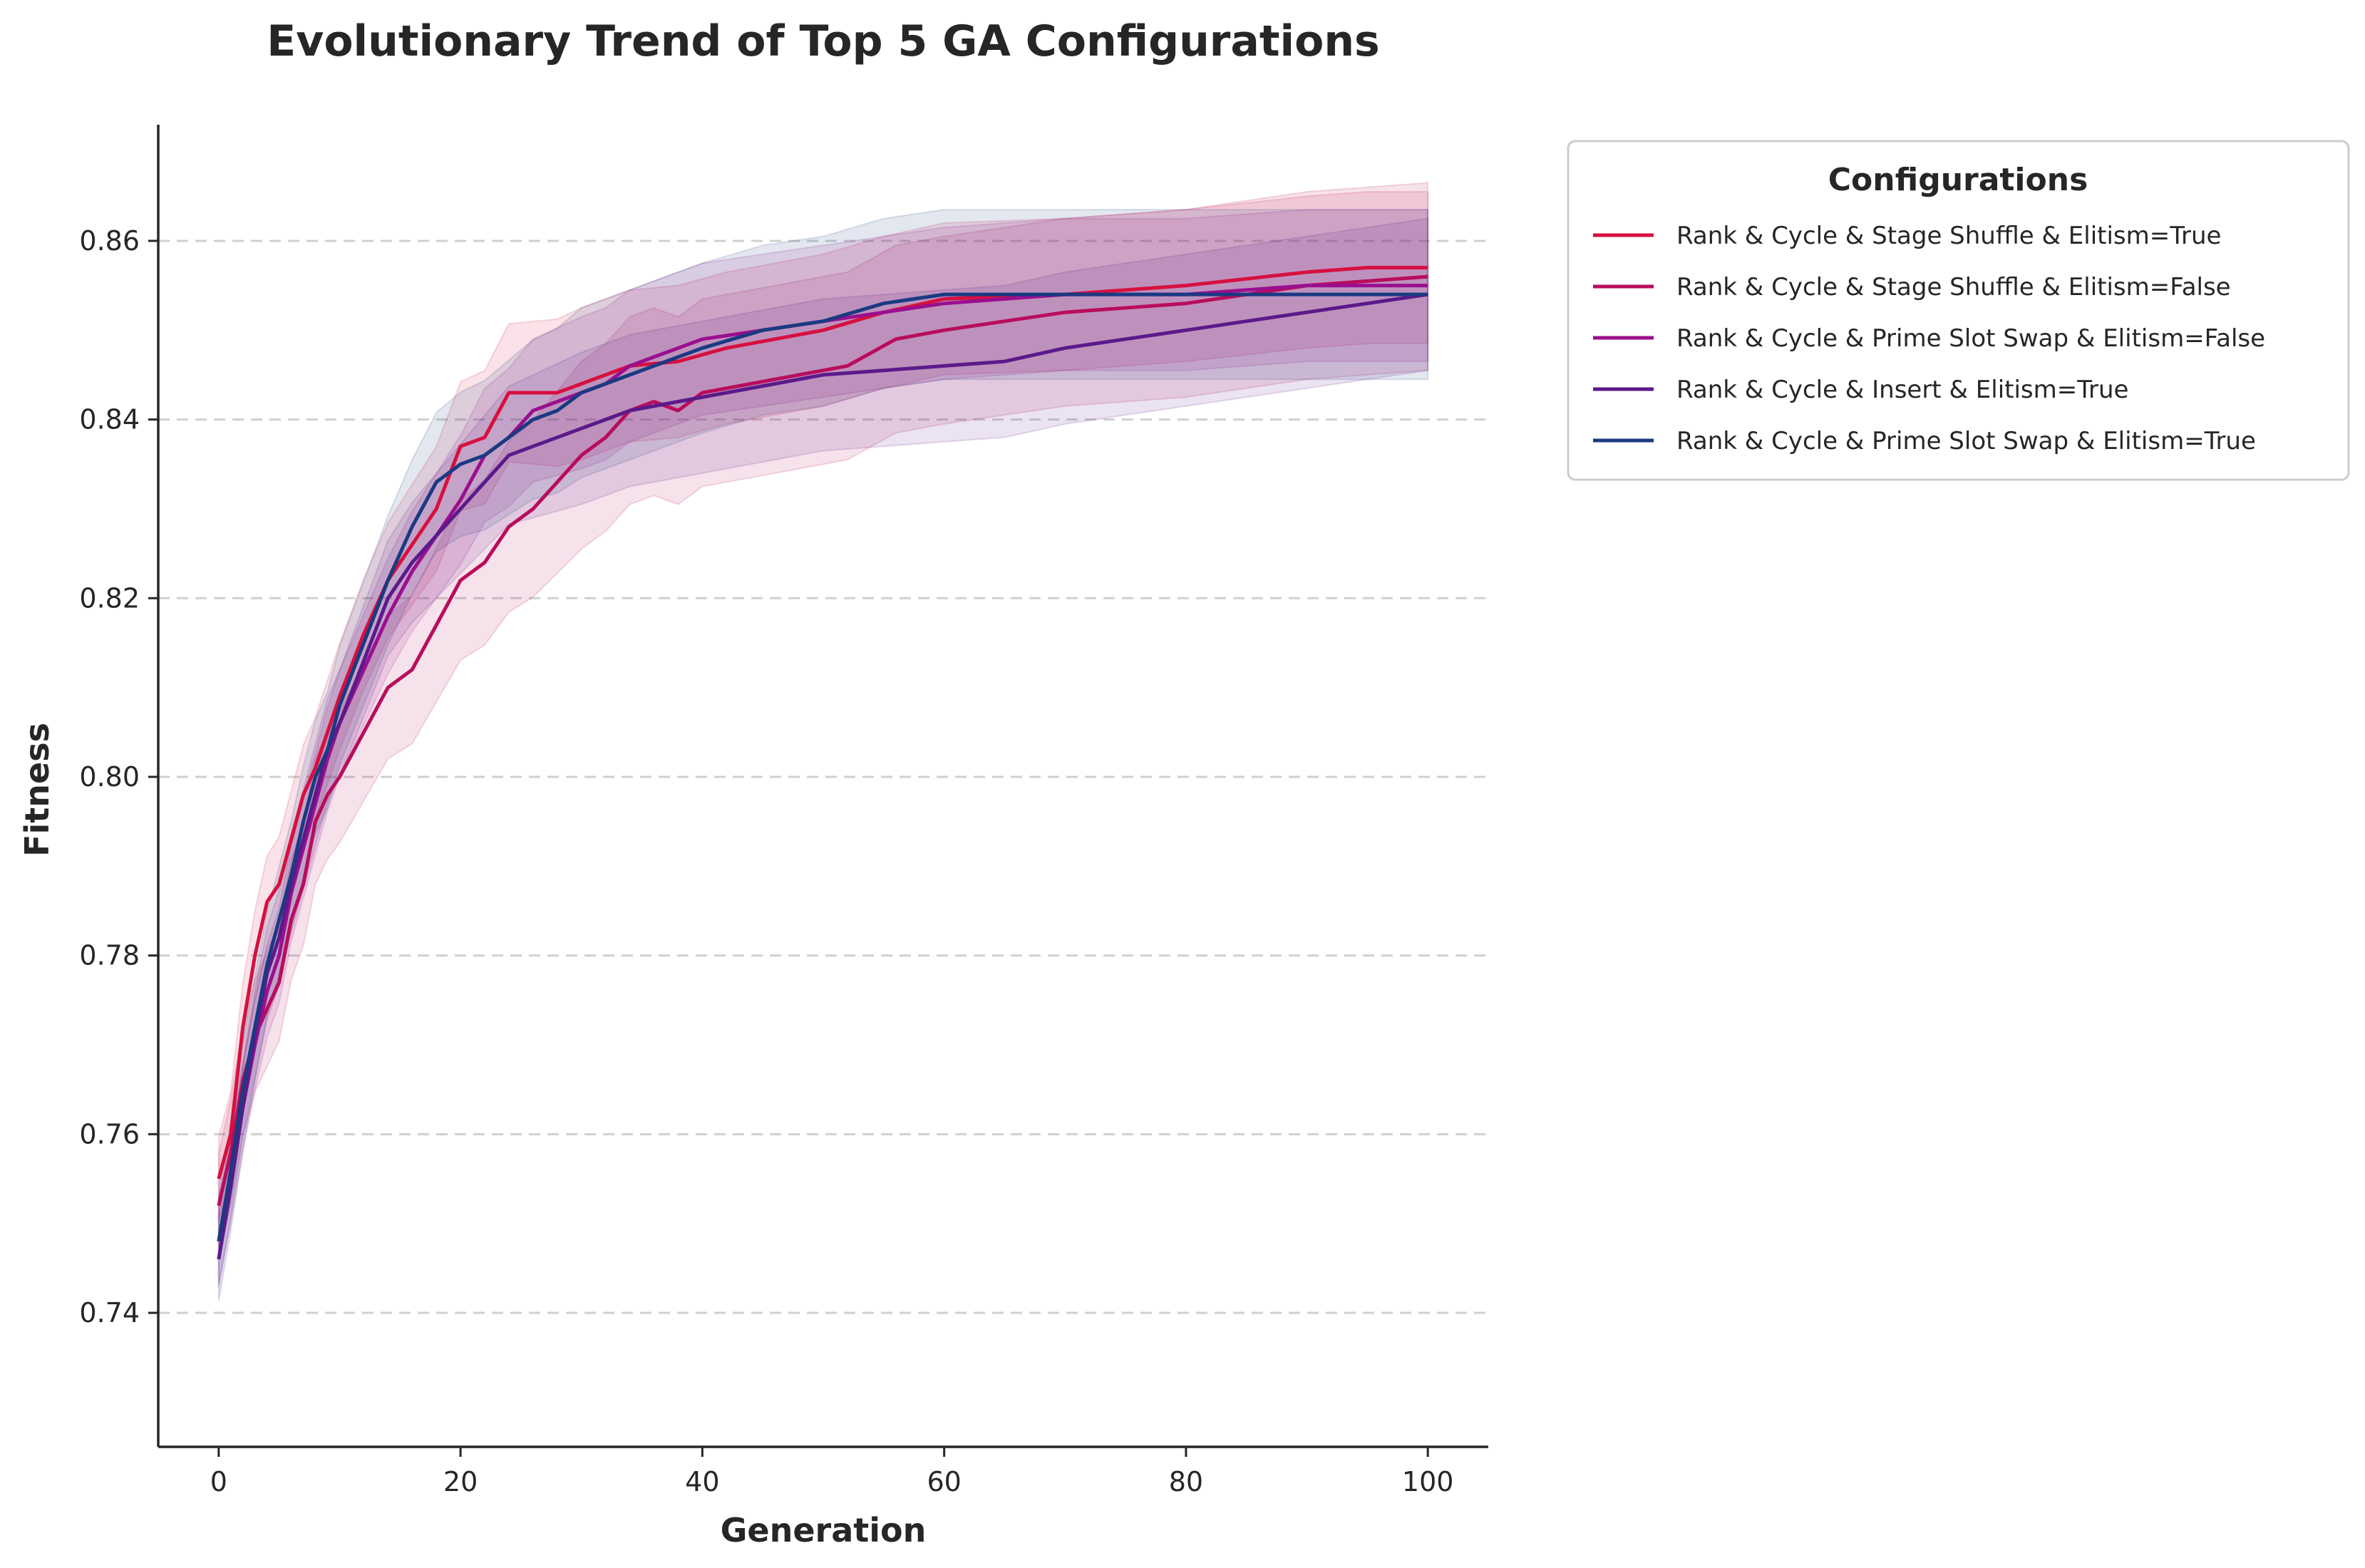 The image size is (2365, 1568). I want to click on y-axis-label: Fitness, so click(37, 790).